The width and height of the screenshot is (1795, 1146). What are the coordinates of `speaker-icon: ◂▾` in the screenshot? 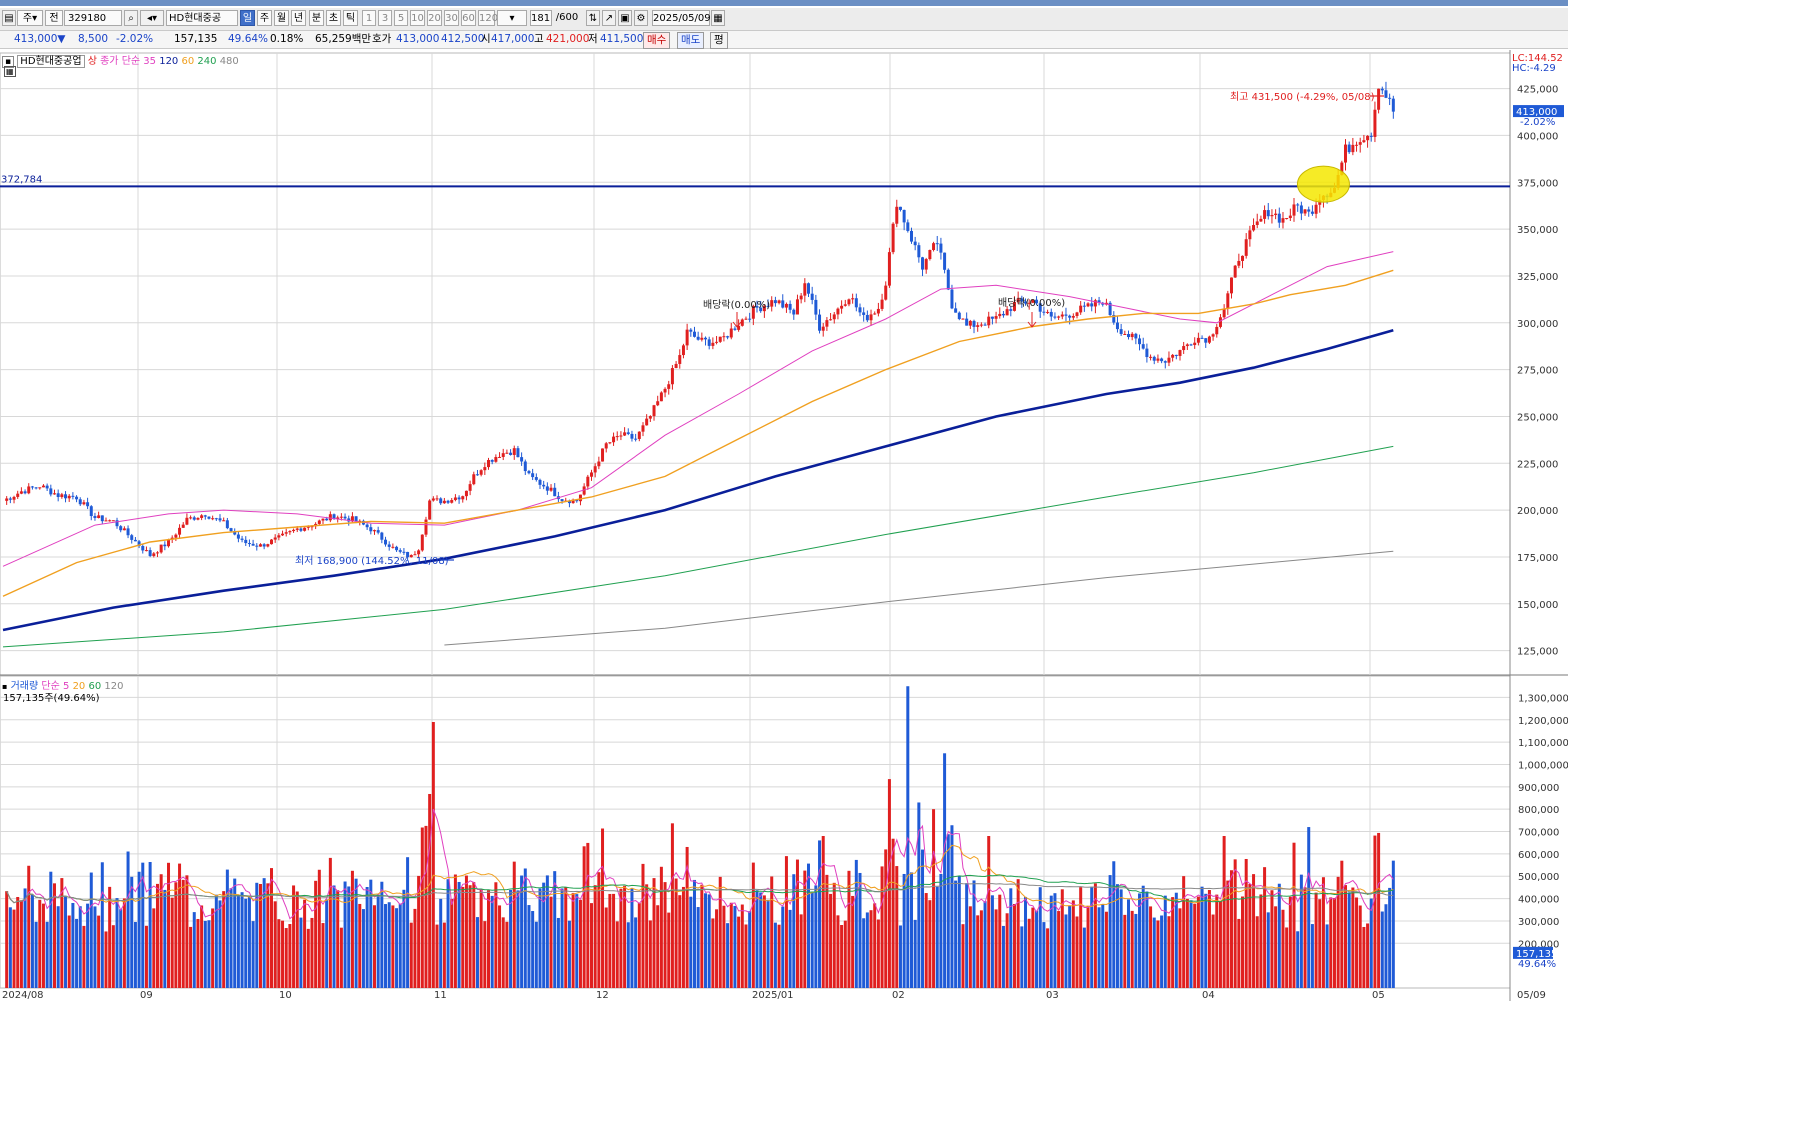 It's located at (152, 18).